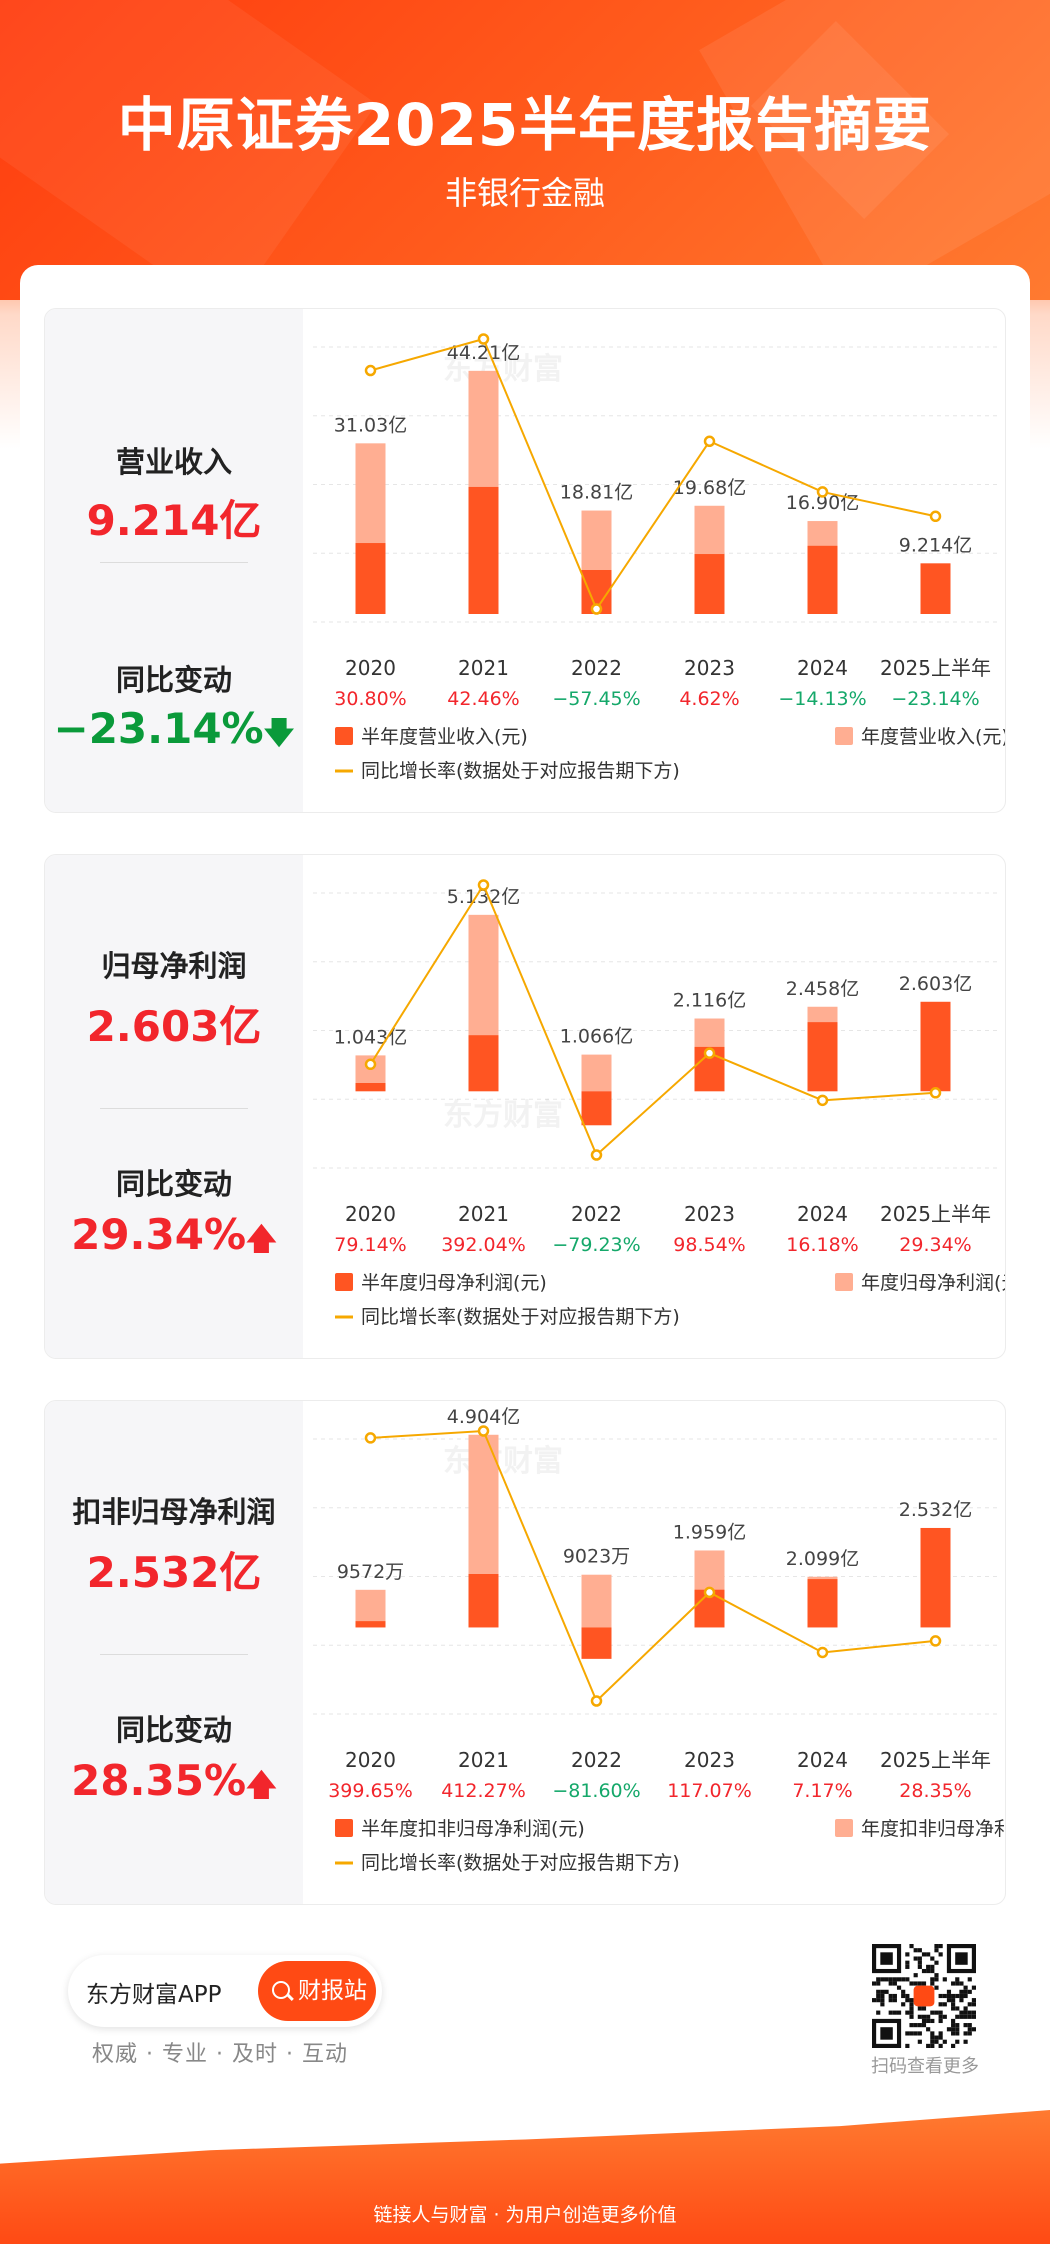 Image resolution: width=1050 pixels, height=2244 pixels. Describe the element at coordinates (370, 425) in the screenshot. I see `value-label: 31.03亿` at that location.